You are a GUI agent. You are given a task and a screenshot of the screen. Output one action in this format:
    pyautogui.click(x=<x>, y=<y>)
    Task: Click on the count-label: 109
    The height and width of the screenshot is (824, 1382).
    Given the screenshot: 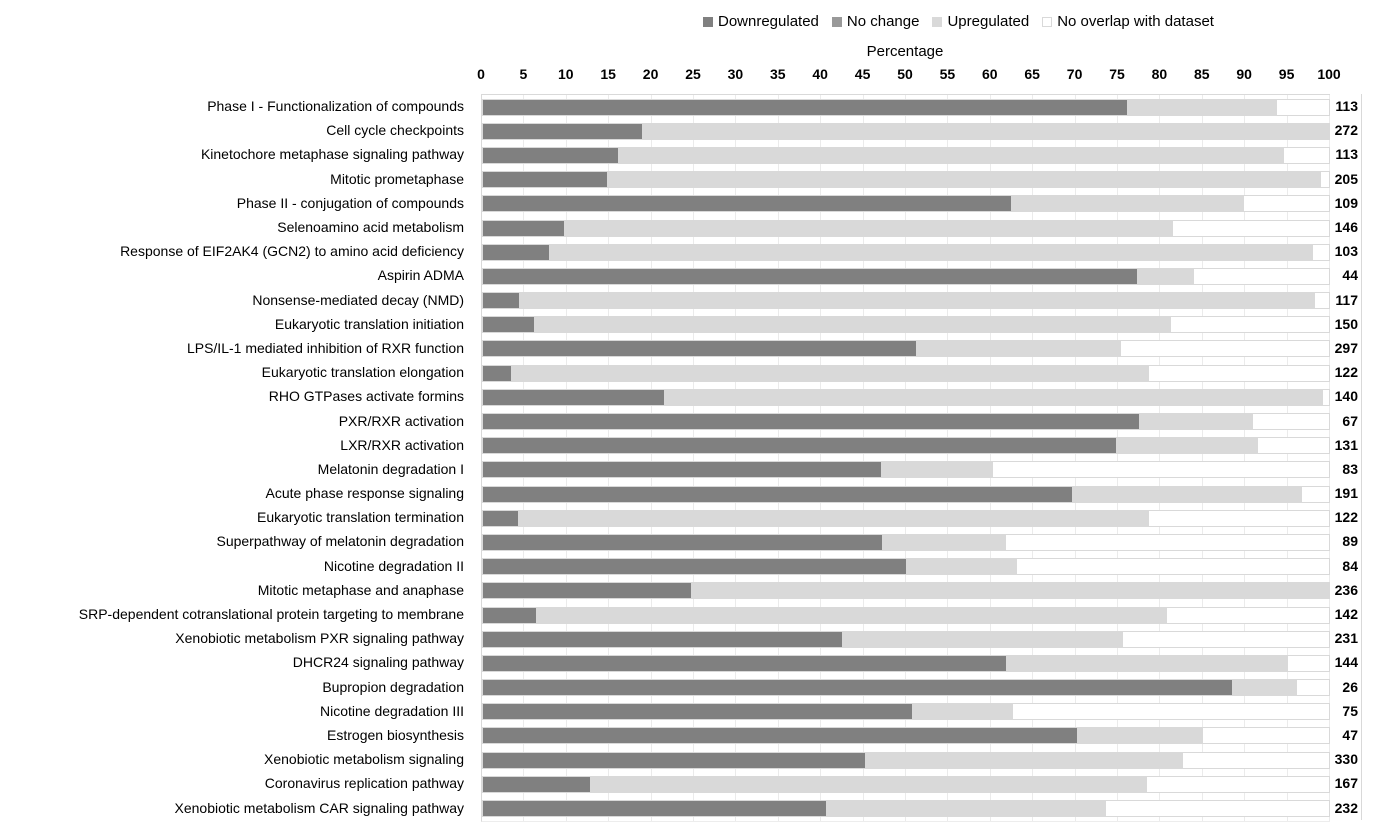 What is the action you would take?
    pyautogui.click(x=1346, y=202)
    